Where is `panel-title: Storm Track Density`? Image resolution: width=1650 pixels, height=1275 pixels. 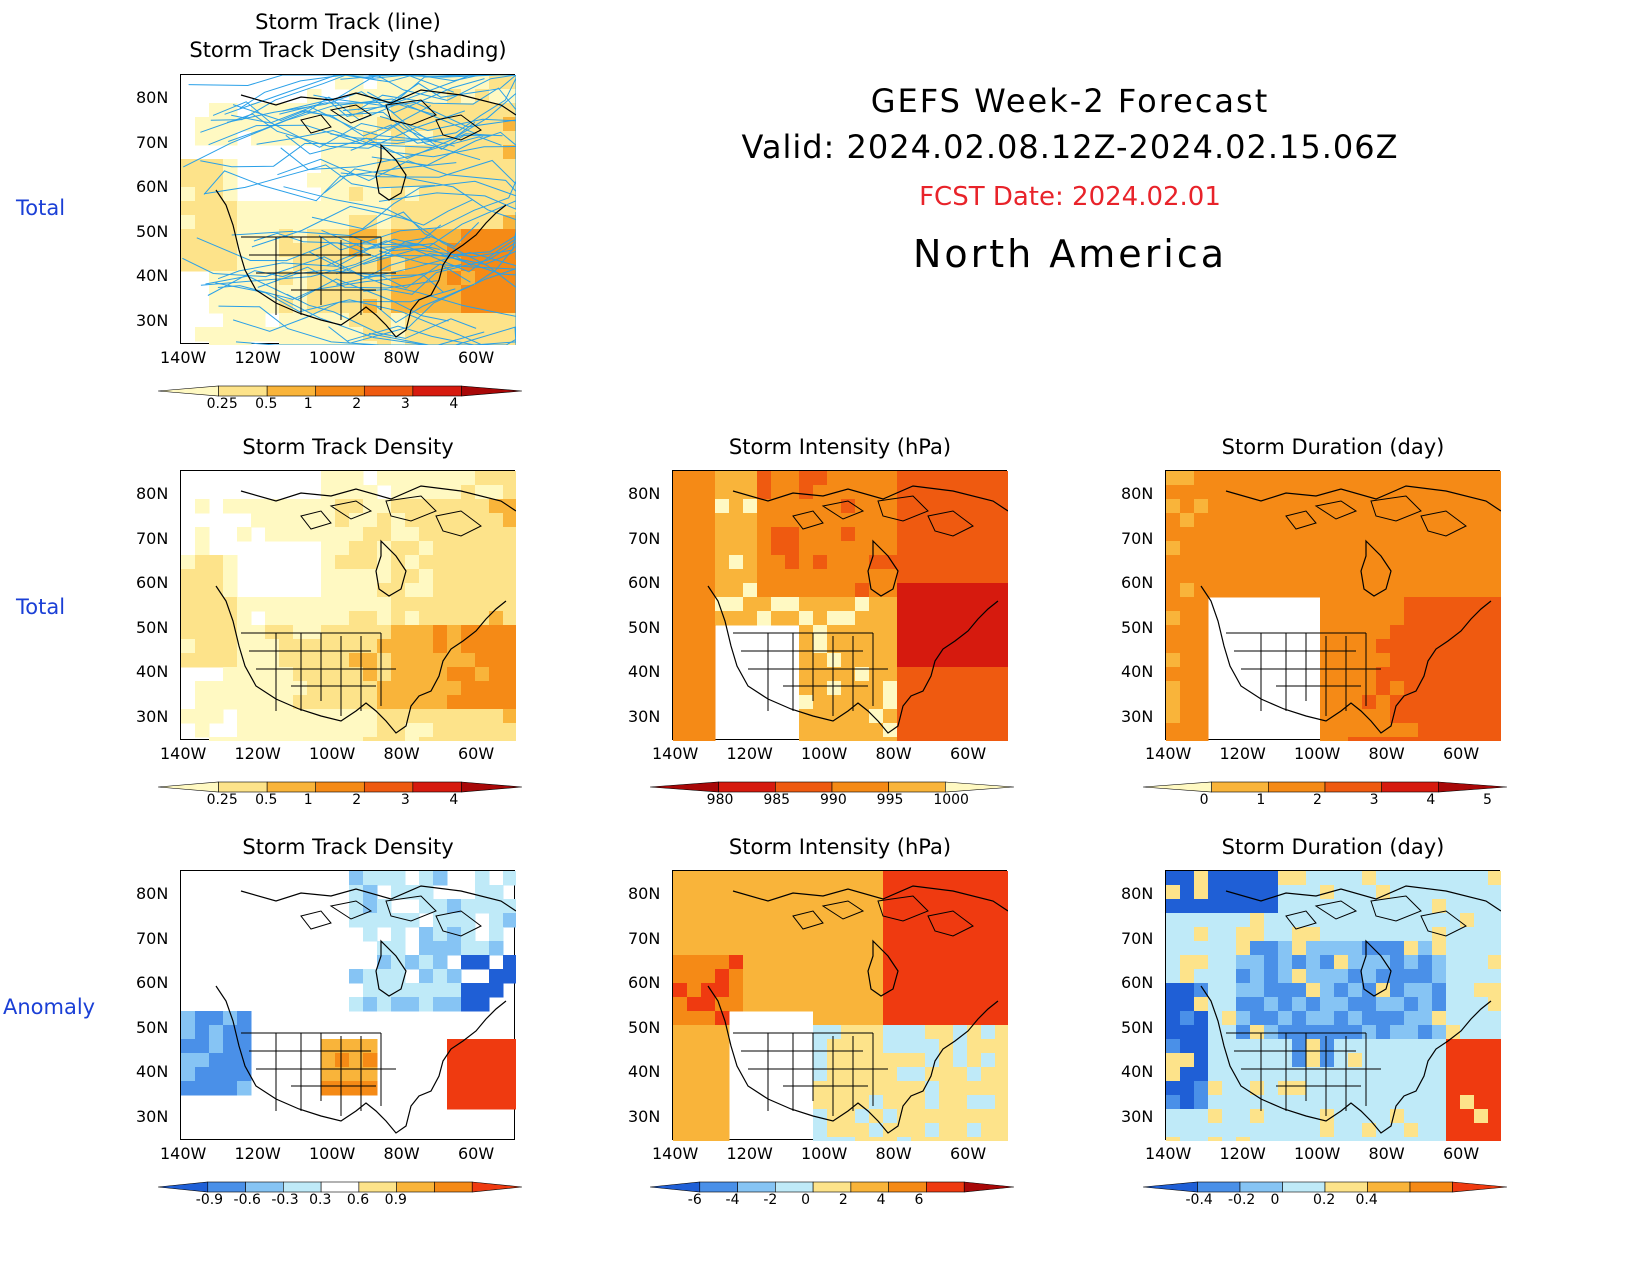
panel-title: Storm Track Density is located at coordinates (348, 847).